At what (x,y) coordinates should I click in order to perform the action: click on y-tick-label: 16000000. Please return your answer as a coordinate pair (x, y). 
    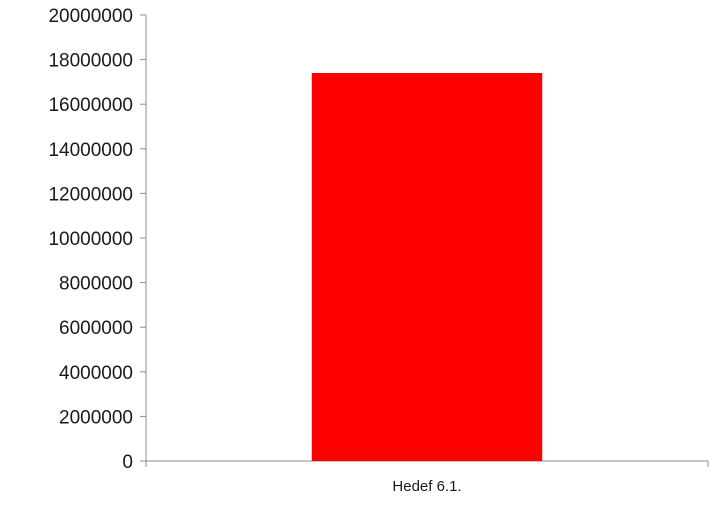
    Looking at the image, I should click on (90, 105).